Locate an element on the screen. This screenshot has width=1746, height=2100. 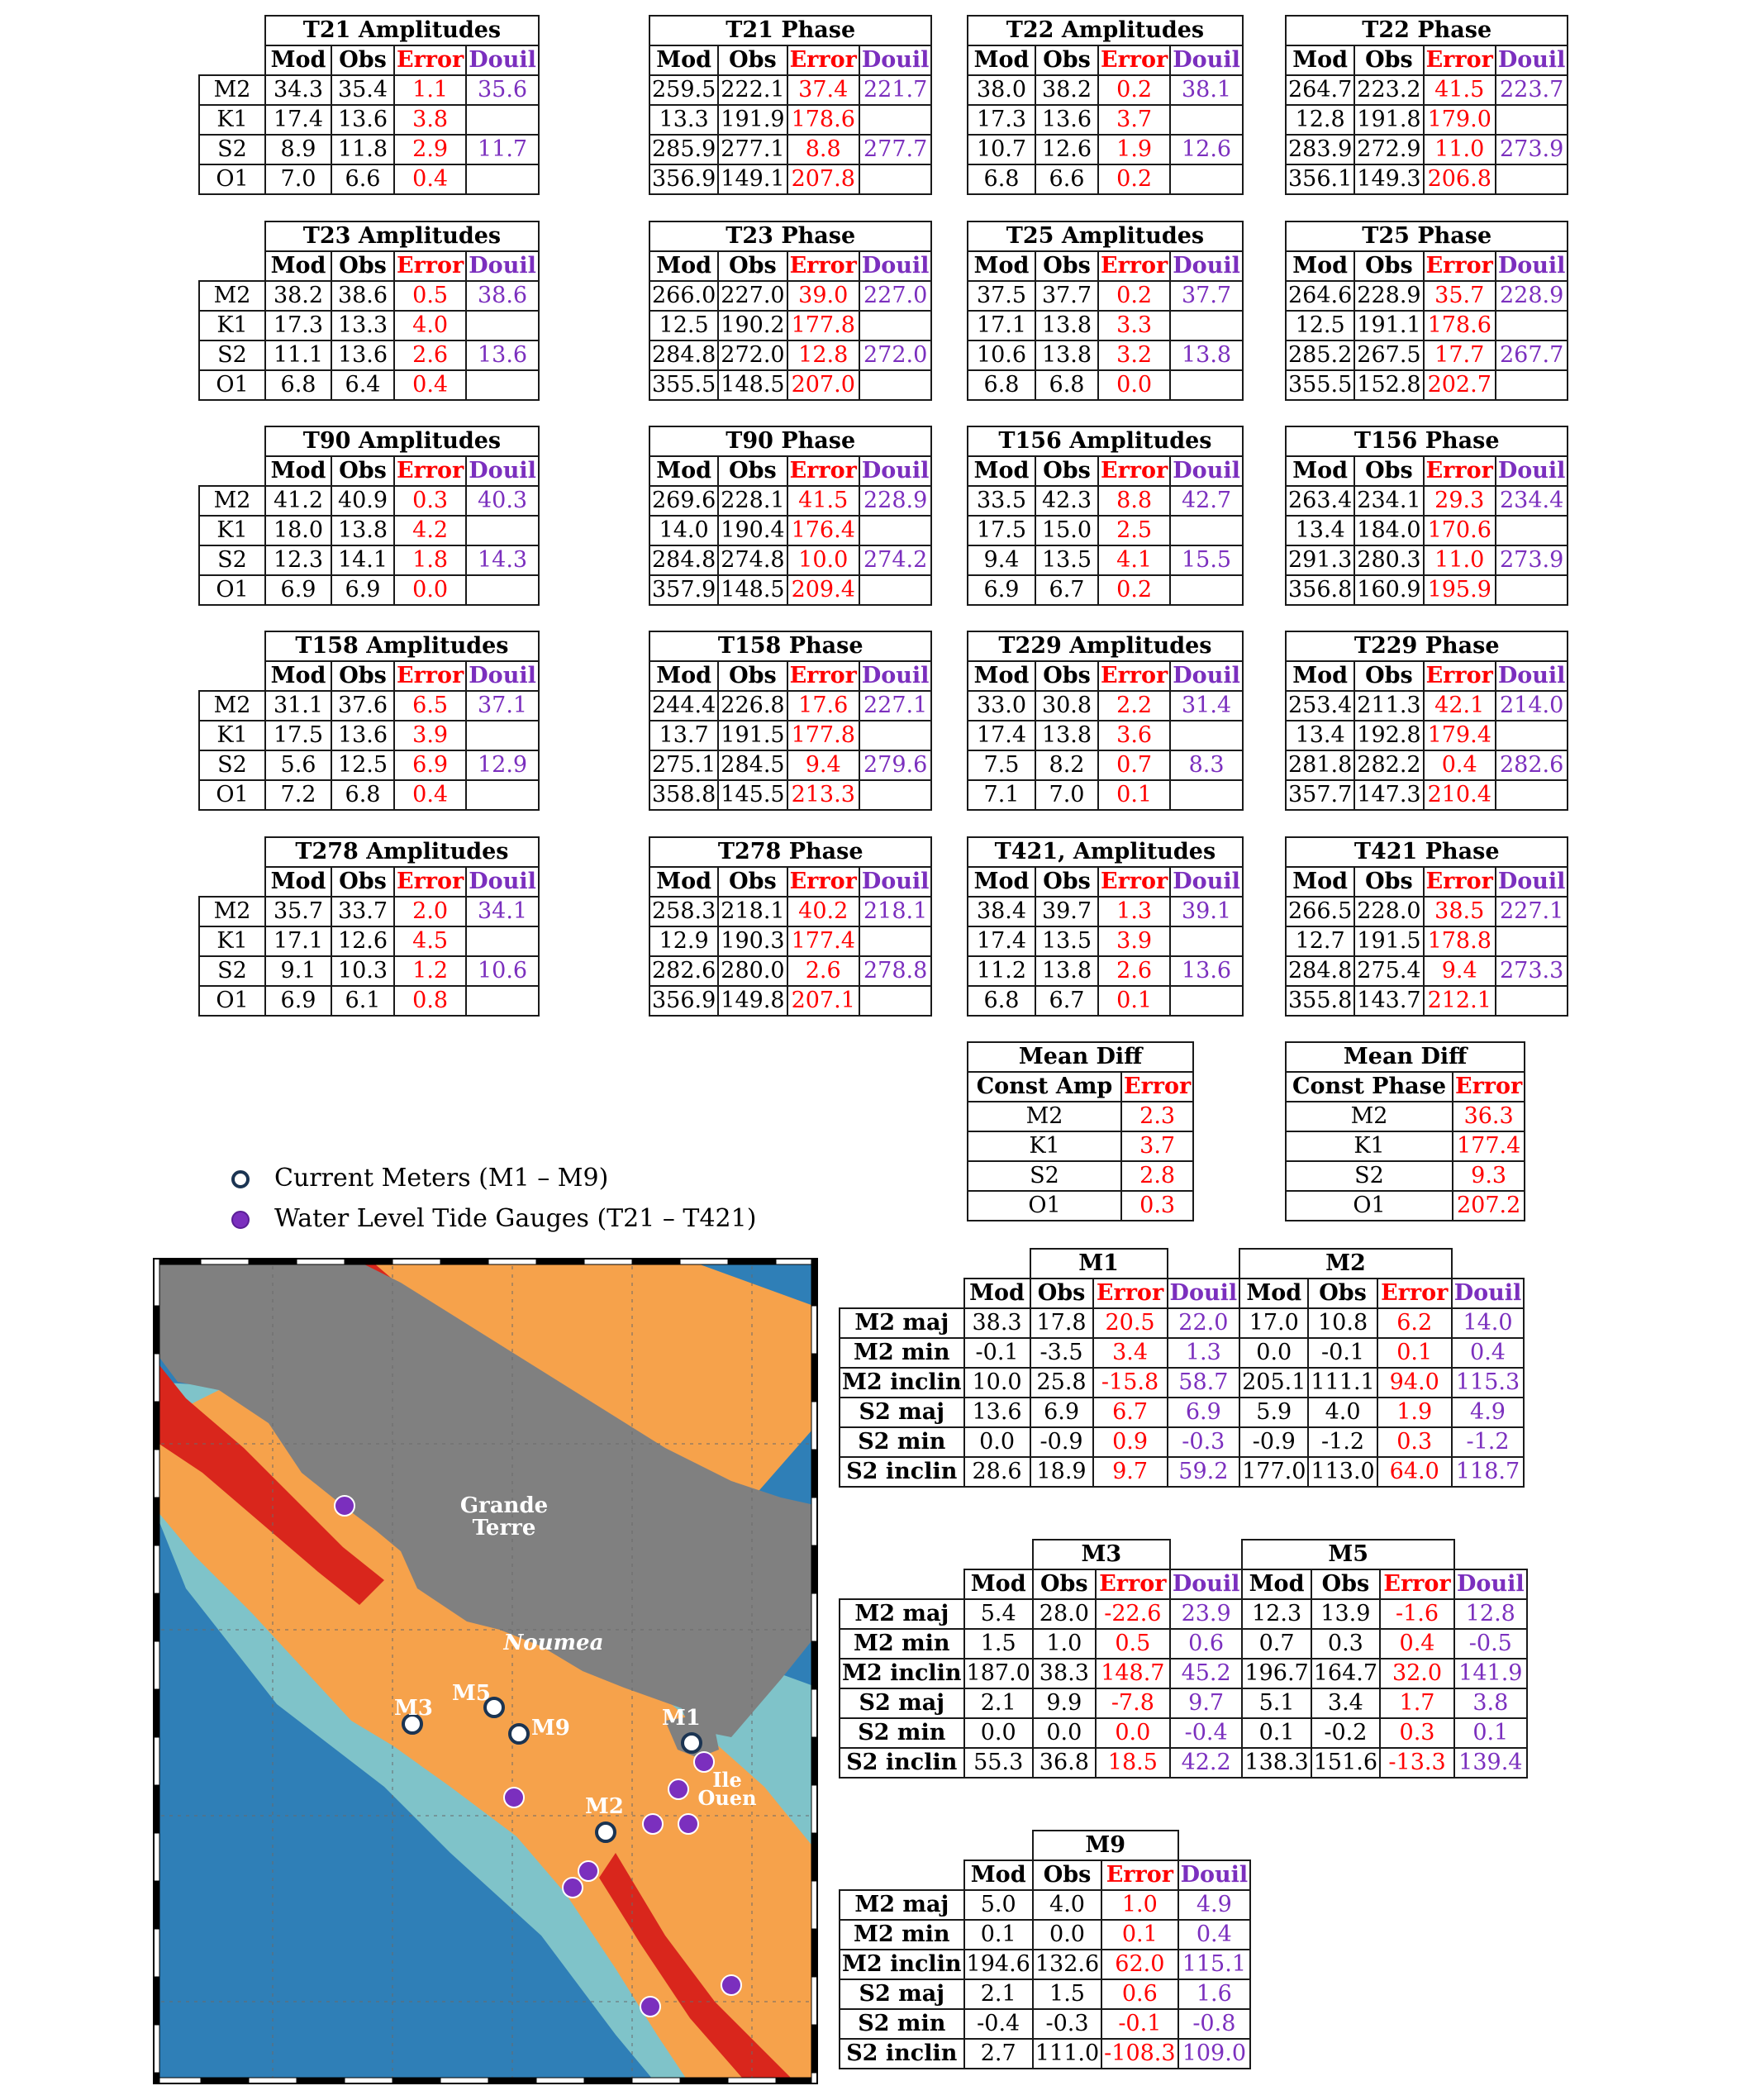
value-cell: 33.0 is located at coordinates (1001, 705).